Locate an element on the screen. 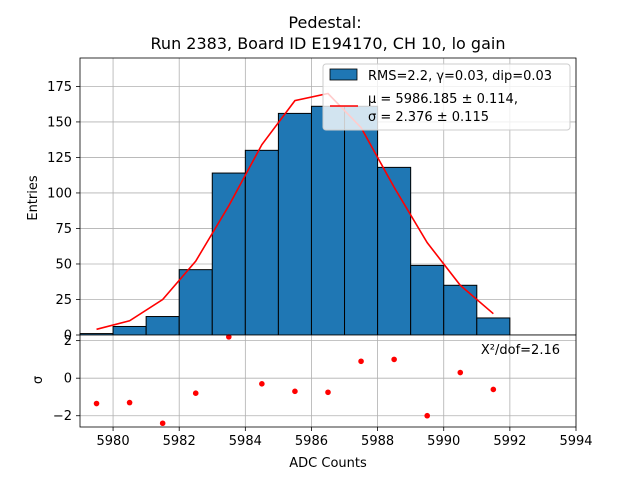 Image resolution: width=640 pixels, height=480 pixels. residual-plot-area is located at coordinates (328, 381).